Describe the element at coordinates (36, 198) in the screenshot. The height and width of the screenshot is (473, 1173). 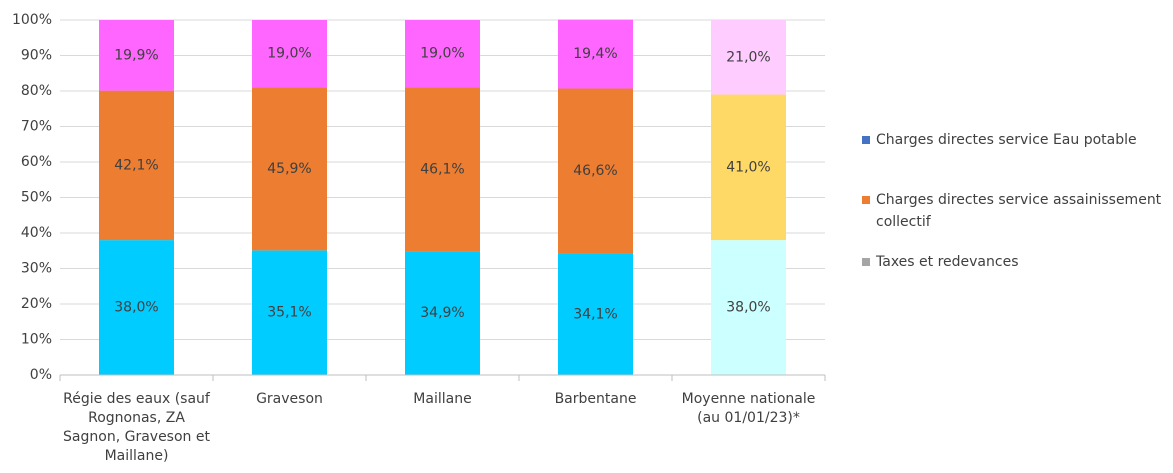
I see `y-tick-label: 50%` at that location.